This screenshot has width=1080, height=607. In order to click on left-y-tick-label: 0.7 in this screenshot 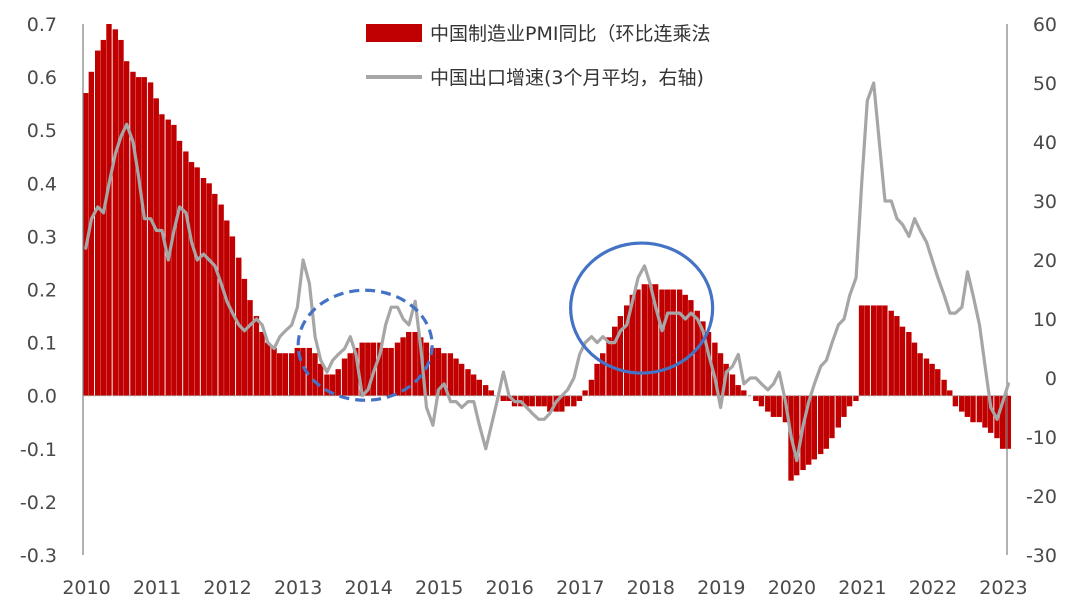, I will do `click(42, 25)`.